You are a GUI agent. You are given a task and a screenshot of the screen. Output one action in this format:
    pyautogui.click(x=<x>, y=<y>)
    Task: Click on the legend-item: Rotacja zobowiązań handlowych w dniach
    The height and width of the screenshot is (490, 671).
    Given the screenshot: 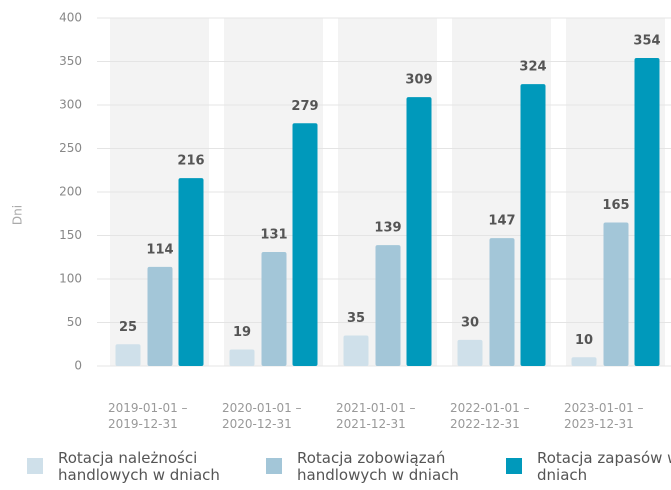 What is the action you would take?
    pyautogui.click(x=366, y=467)
    